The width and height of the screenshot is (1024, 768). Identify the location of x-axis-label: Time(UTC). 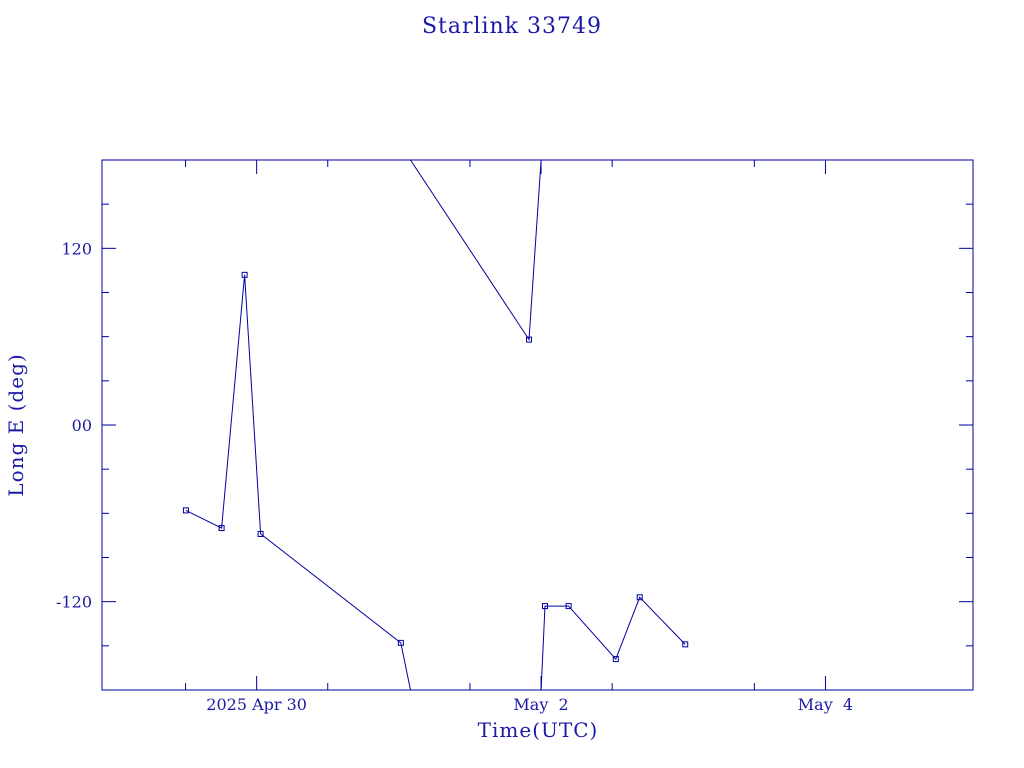
(538, 730).